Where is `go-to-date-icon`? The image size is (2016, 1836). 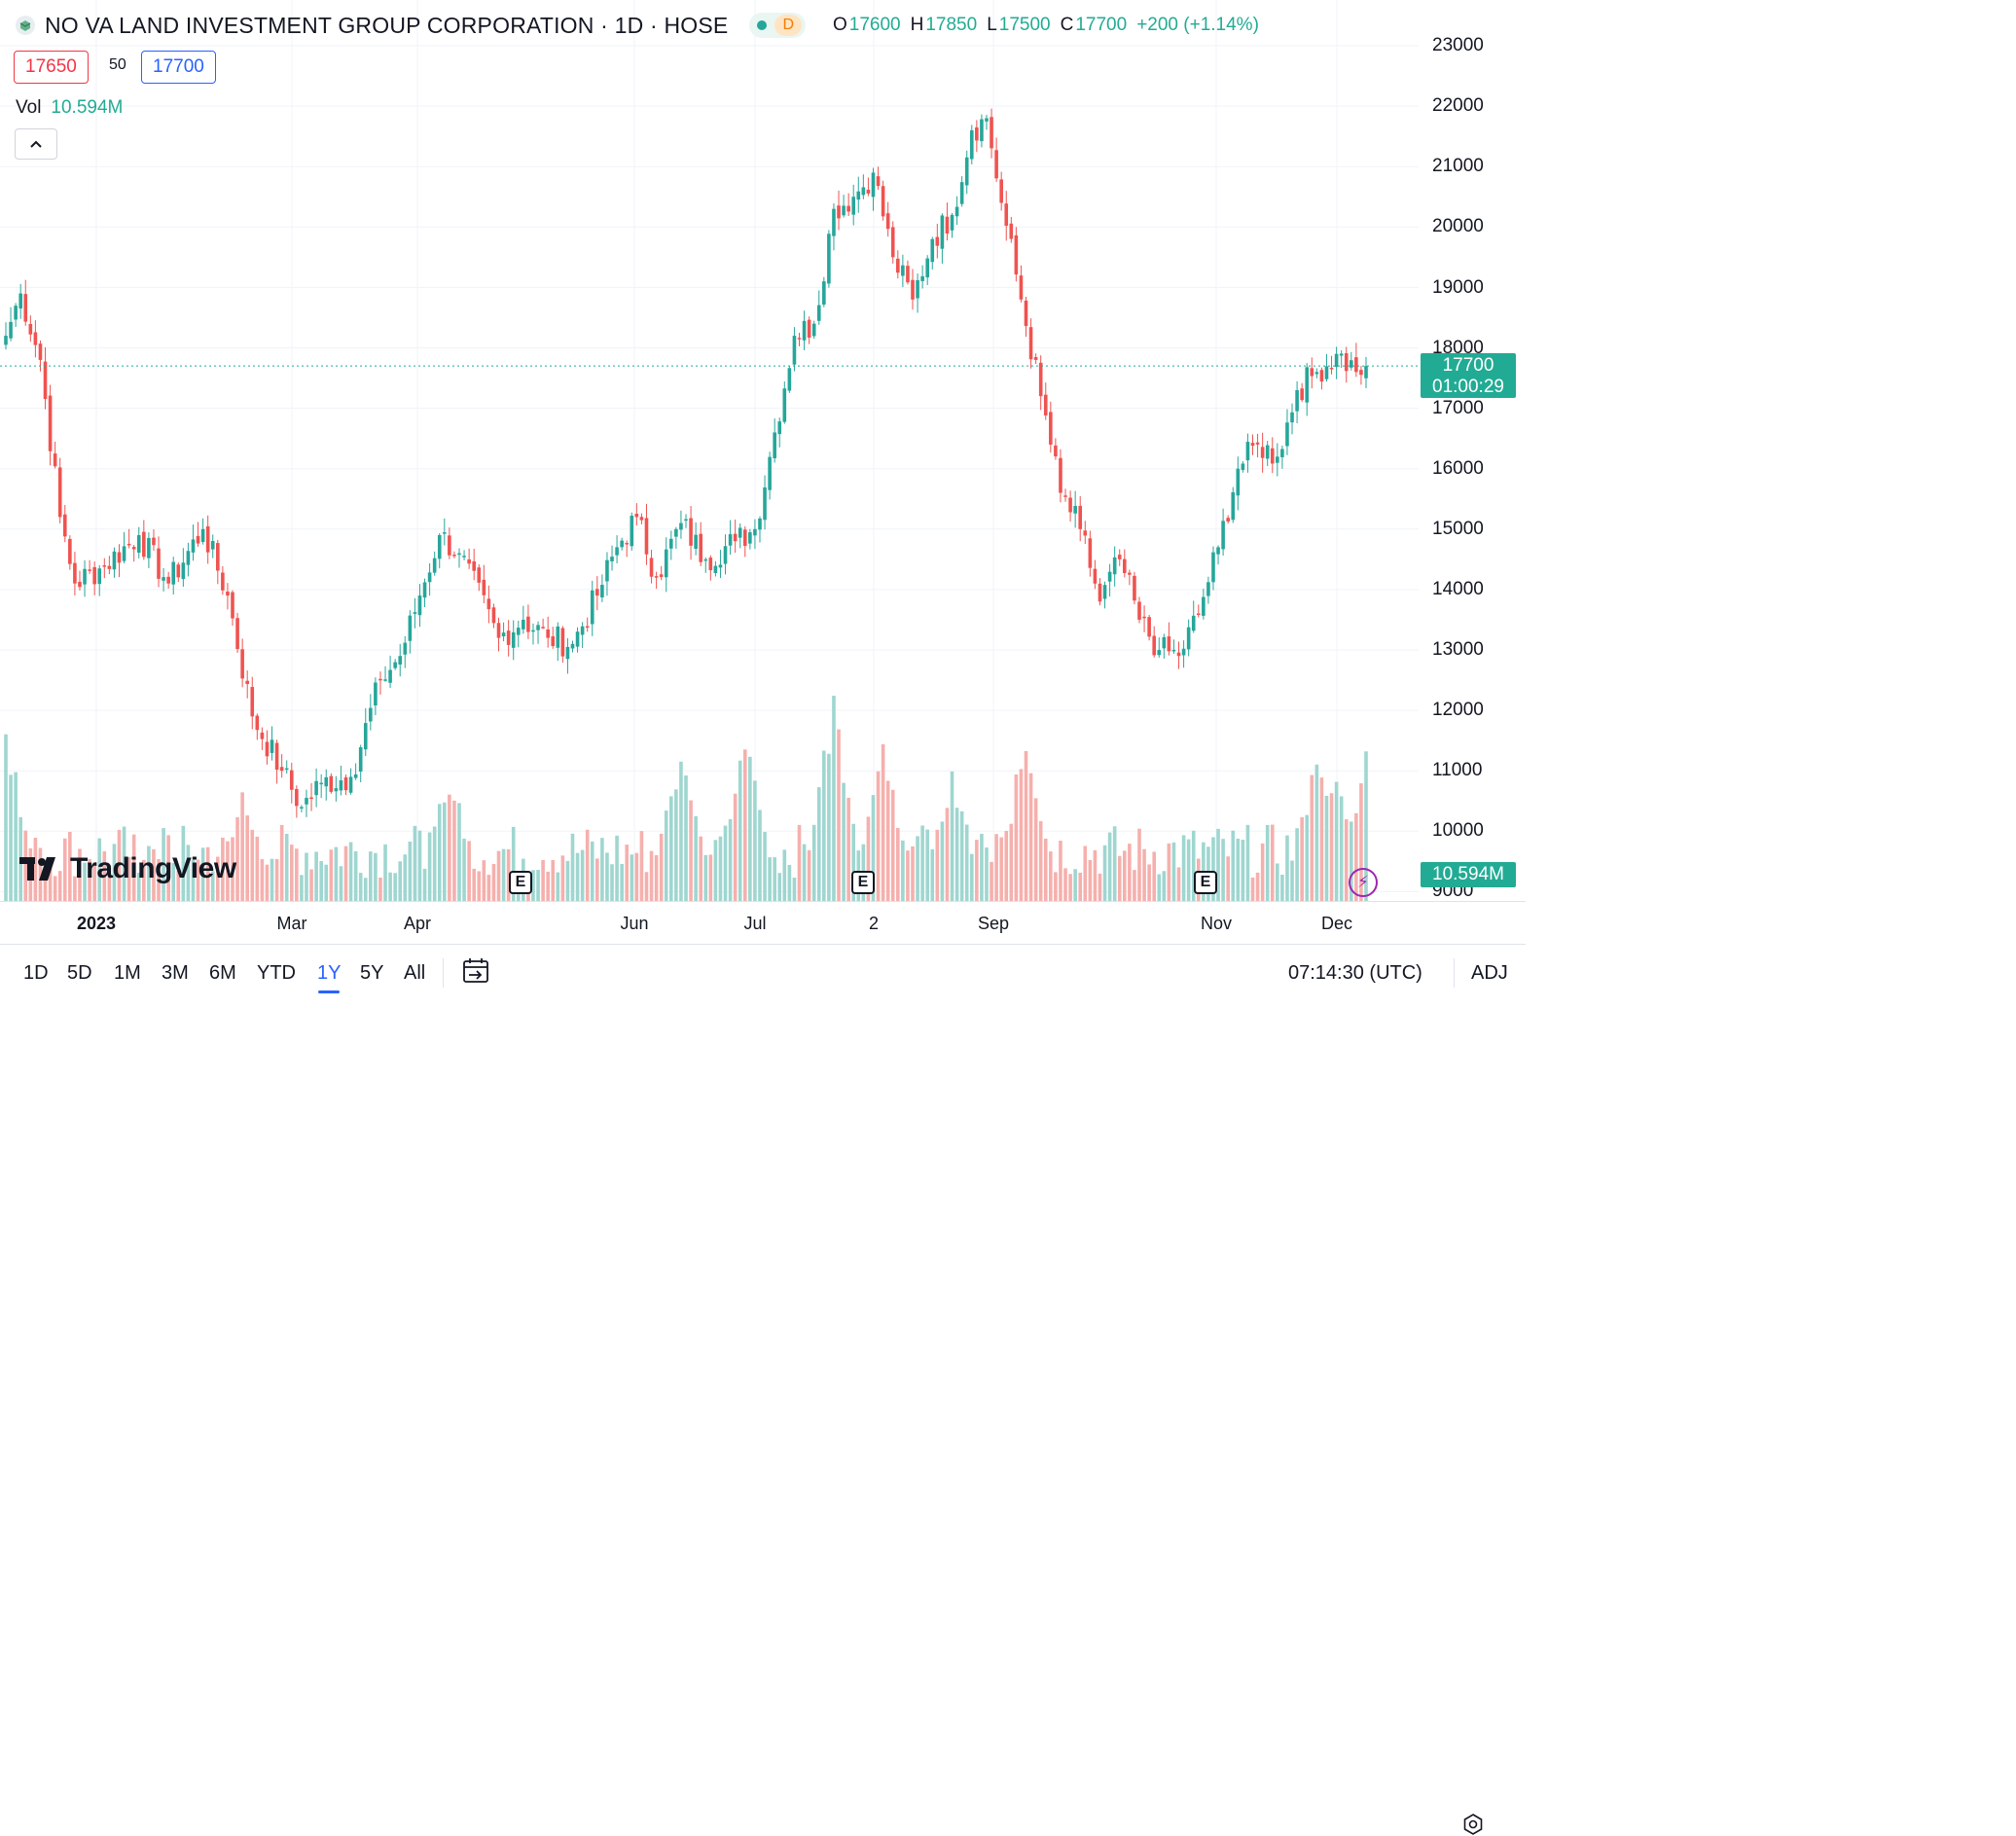
go-to-date-icon is located at coordinates (476, 971).